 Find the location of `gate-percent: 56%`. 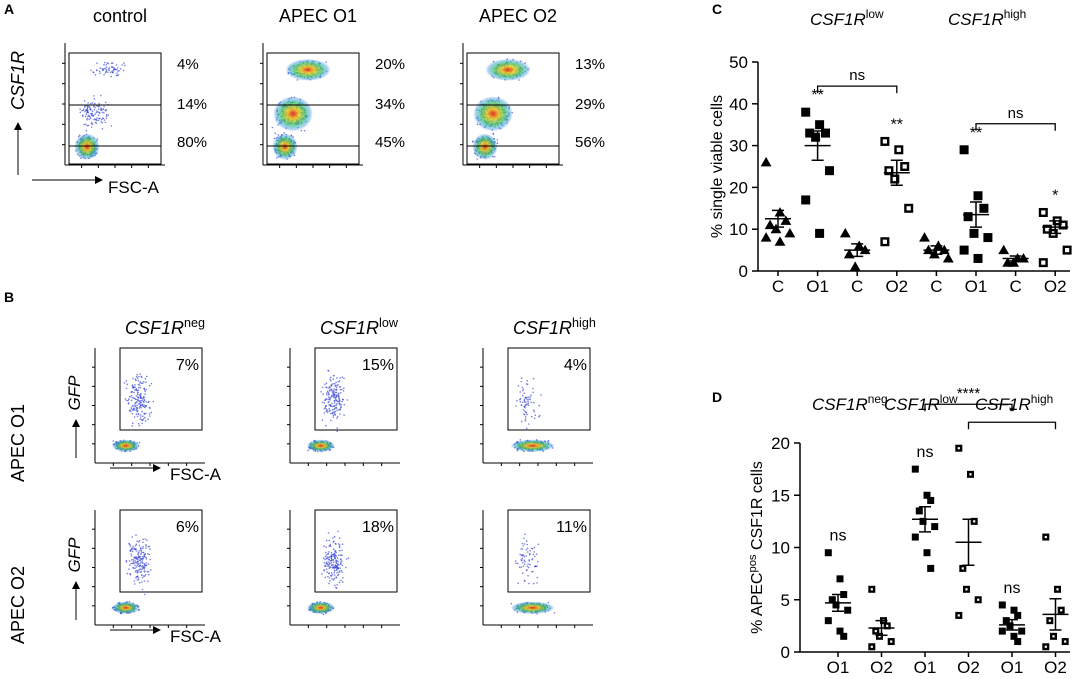

gate-percent: 56% is located at coordinates (590, 142).